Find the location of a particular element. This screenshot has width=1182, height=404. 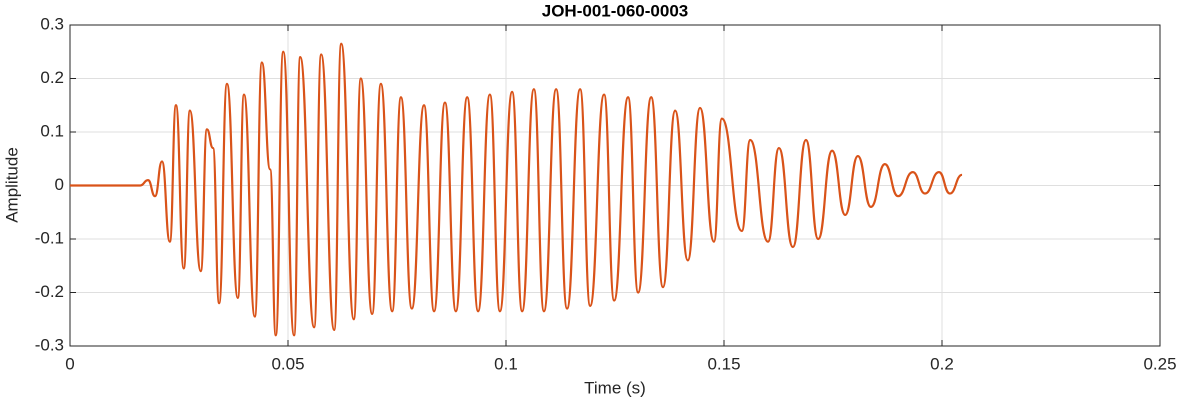

y-tick-label: 0.2 is located at coordinates (52, 77).